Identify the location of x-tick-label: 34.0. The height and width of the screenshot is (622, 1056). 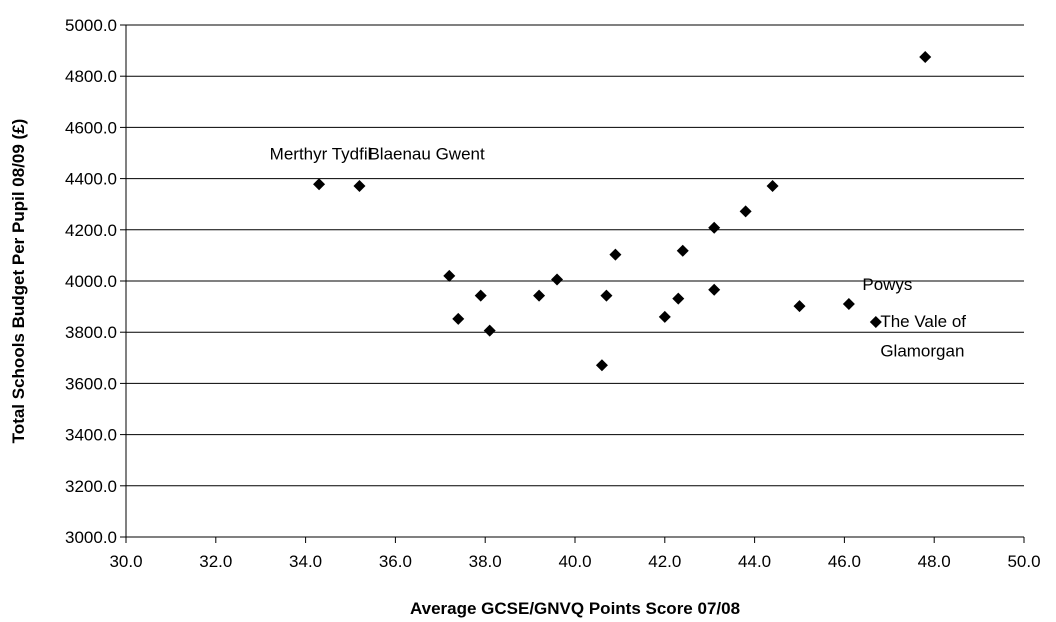
(305, 561).